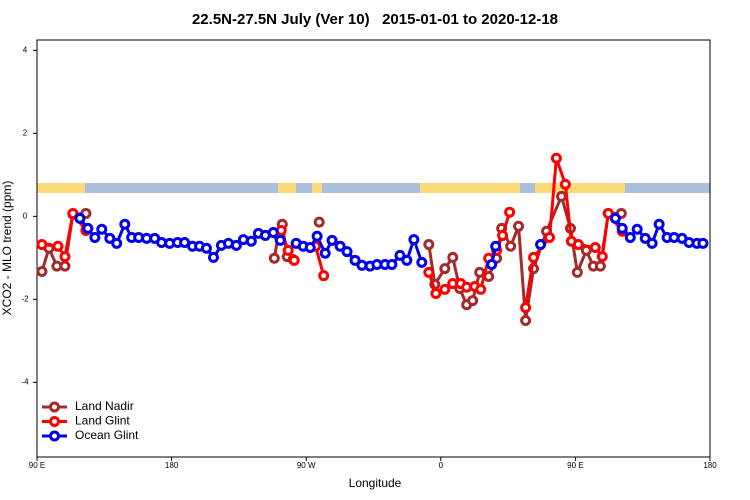 The width and height of the screenshot is (750, 500). I want to click on legend-label: Land Glint, so click(102, 421).